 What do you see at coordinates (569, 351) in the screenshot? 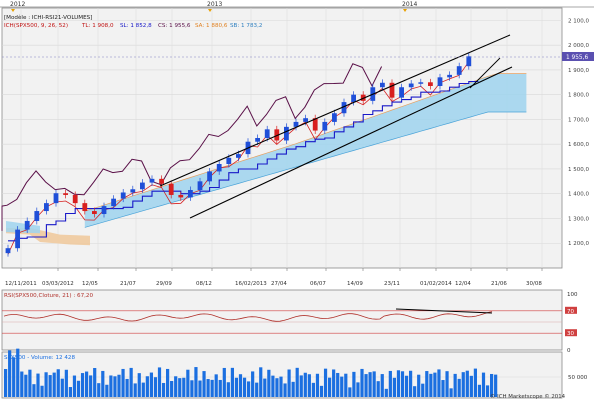
I see `rsi-tick-label: 0` at bounding box center [569, 351].